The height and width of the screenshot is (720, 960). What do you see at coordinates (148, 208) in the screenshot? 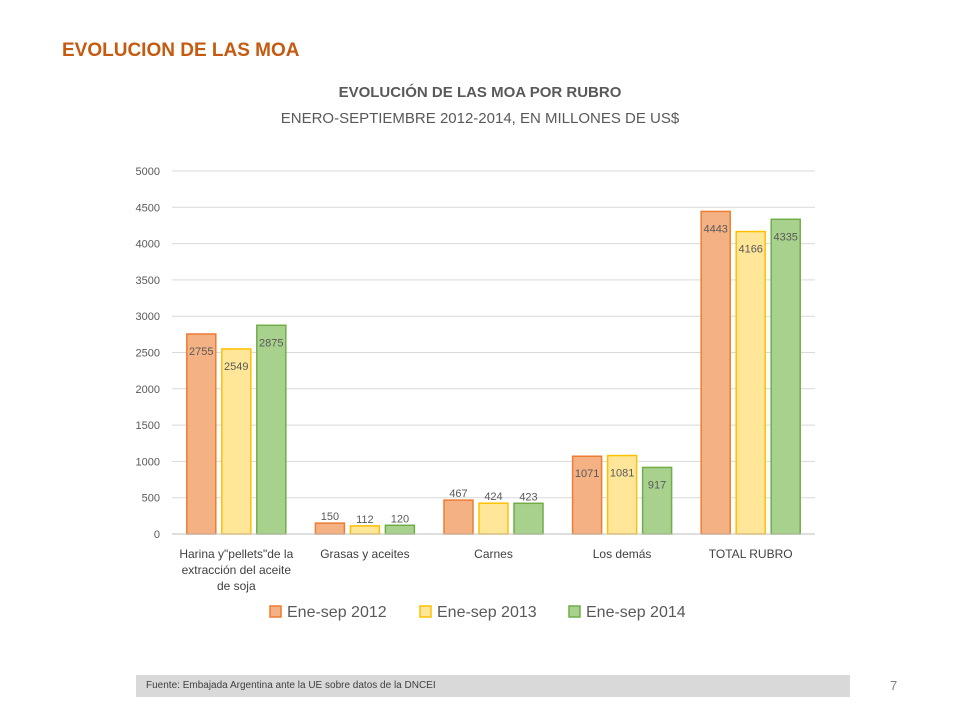
I see `y-tick-label: 4500` at bounding box center [148, 208].